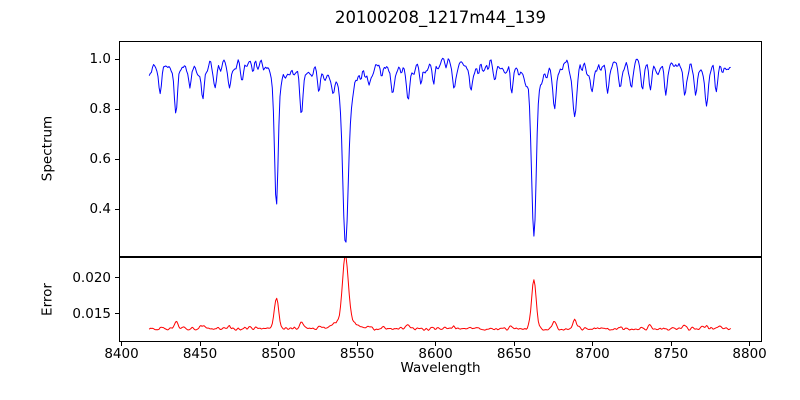 The image size is (800, 400). Describe the element at coordinates (357, 354) in the screenshot. I see `x-tick-label: 8550` at that location.